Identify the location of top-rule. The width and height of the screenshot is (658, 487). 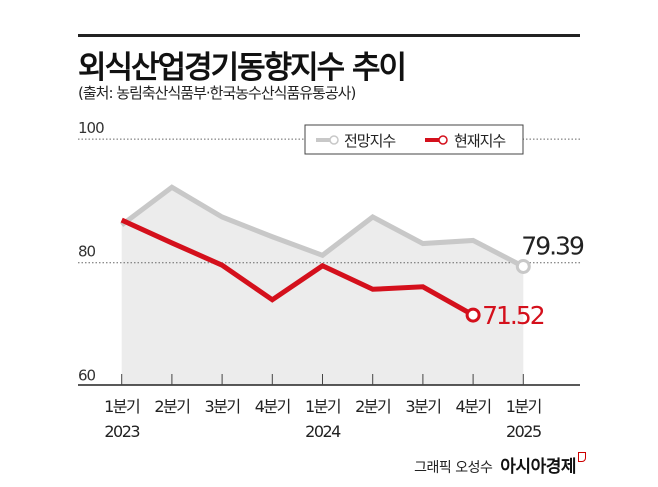
(329, 35).